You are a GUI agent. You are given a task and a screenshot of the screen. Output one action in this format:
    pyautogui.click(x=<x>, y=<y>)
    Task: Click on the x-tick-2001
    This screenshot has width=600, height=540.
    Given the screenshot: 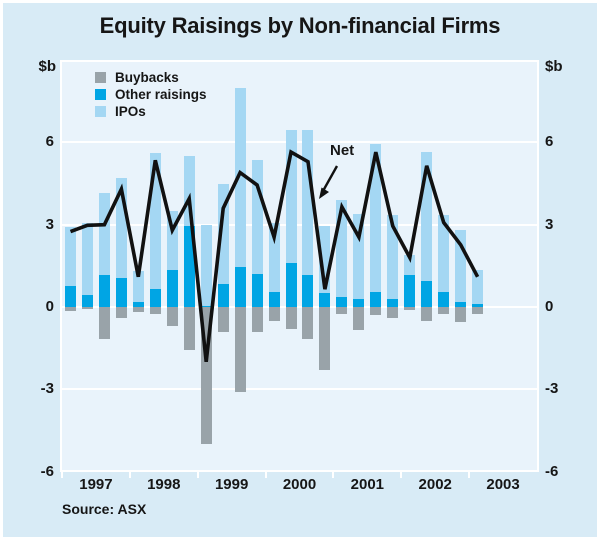 What is the action you would take?
    pyautogui.click(x=333, y=474)
    